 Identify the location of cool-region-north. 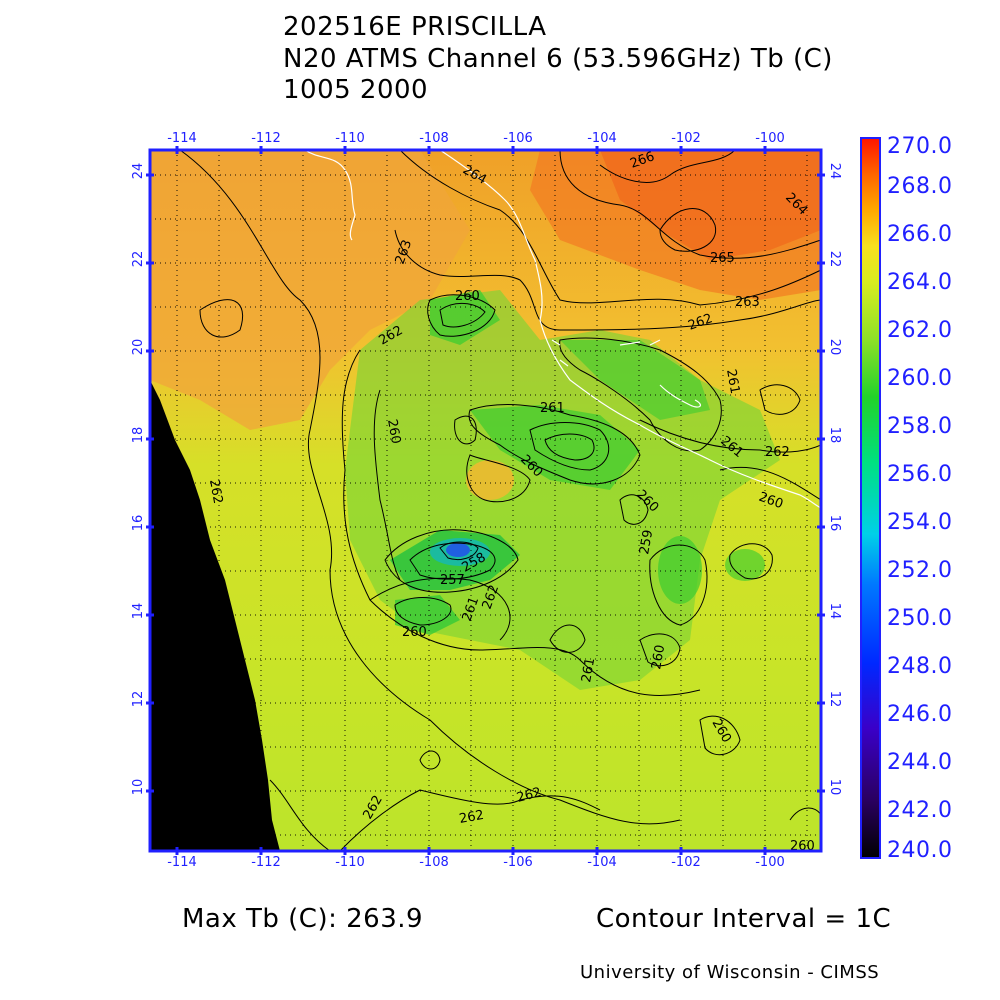
(465, 317).